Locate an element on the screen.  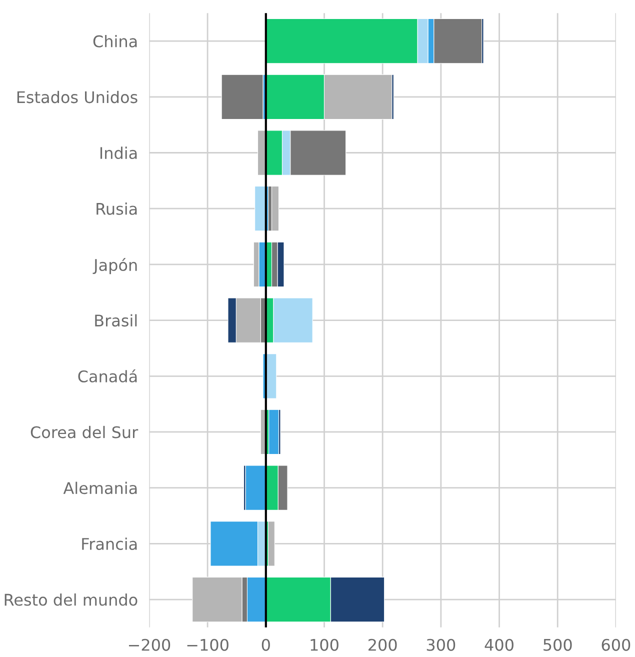
y-tick-label: Alemania is located at coordinates (100, 488).